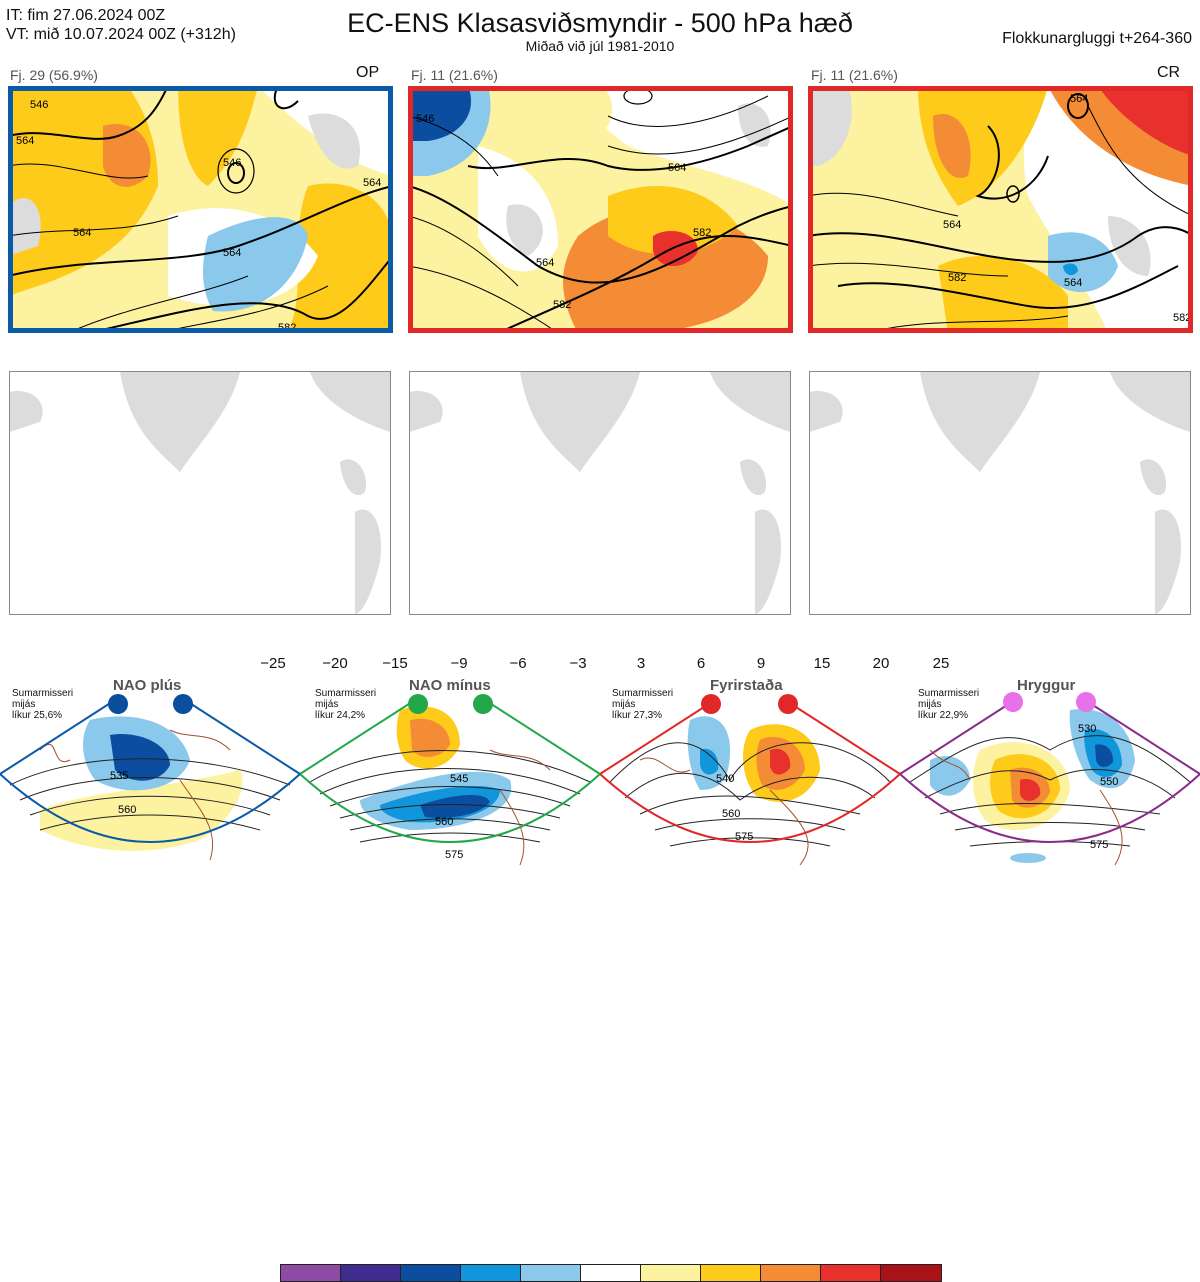 The width and height of the screenshot is (1200, 1282). Describe the element at coordinates (711, 704) in the screenshot. I see `regime-3-dot-left` at that location.